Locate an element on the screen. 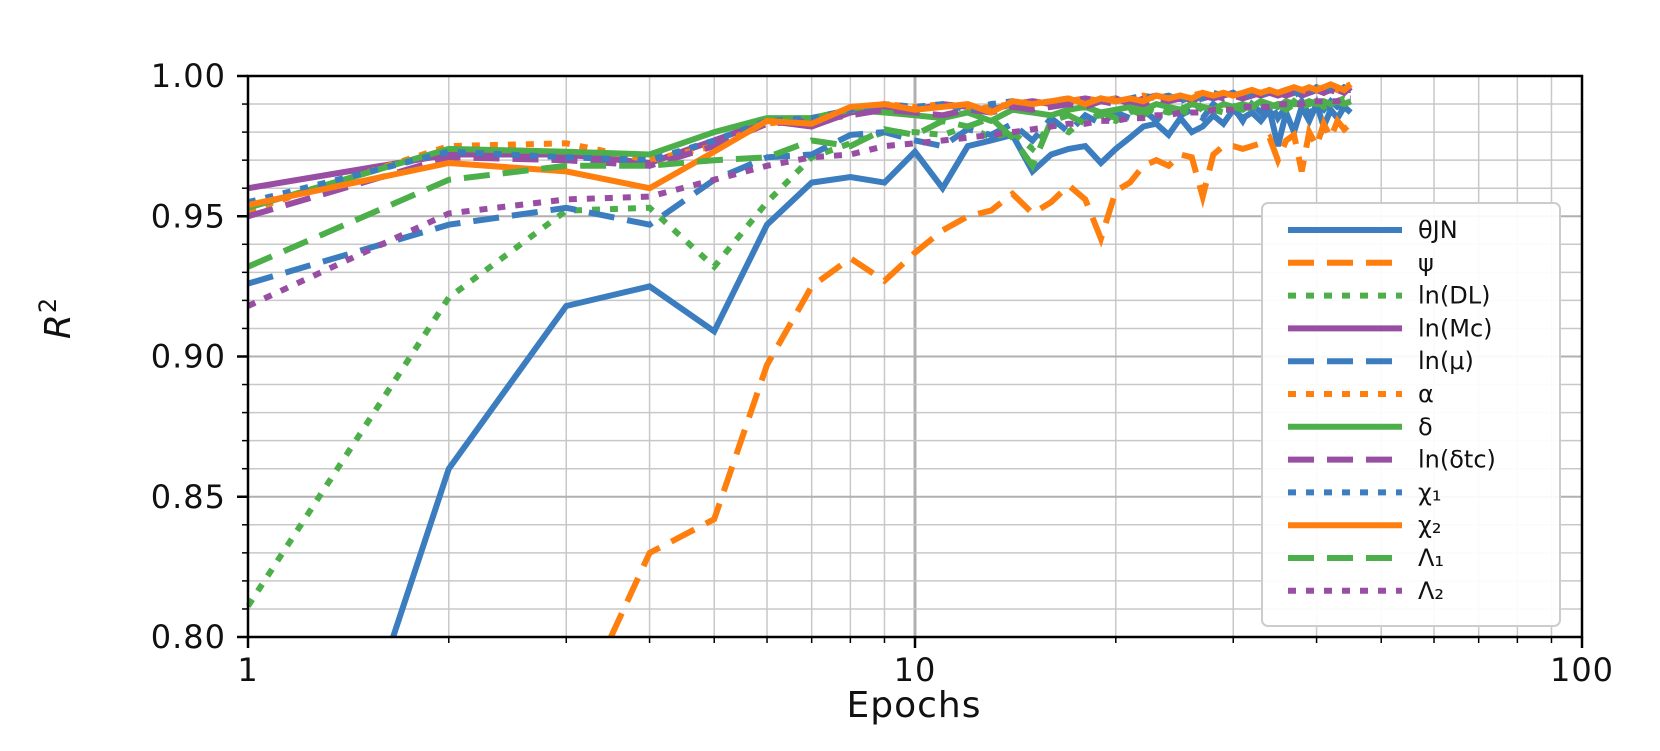 This screenshot has height=751, width=1660. y-tick-label: 0.95 is located at coordinates (188, 216).